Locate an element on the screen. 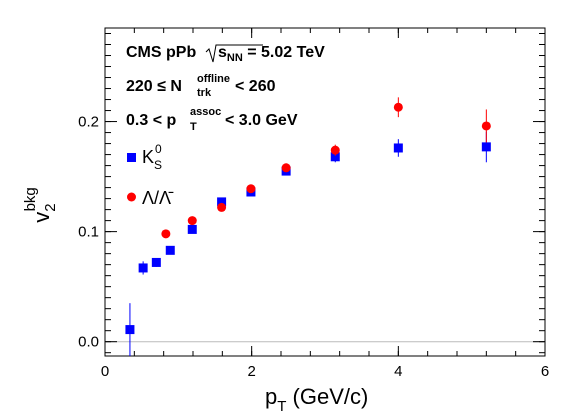 The height and width of the screenshot is (419, 581). x-tick-label: 2 is located at coordinates (251, 371).